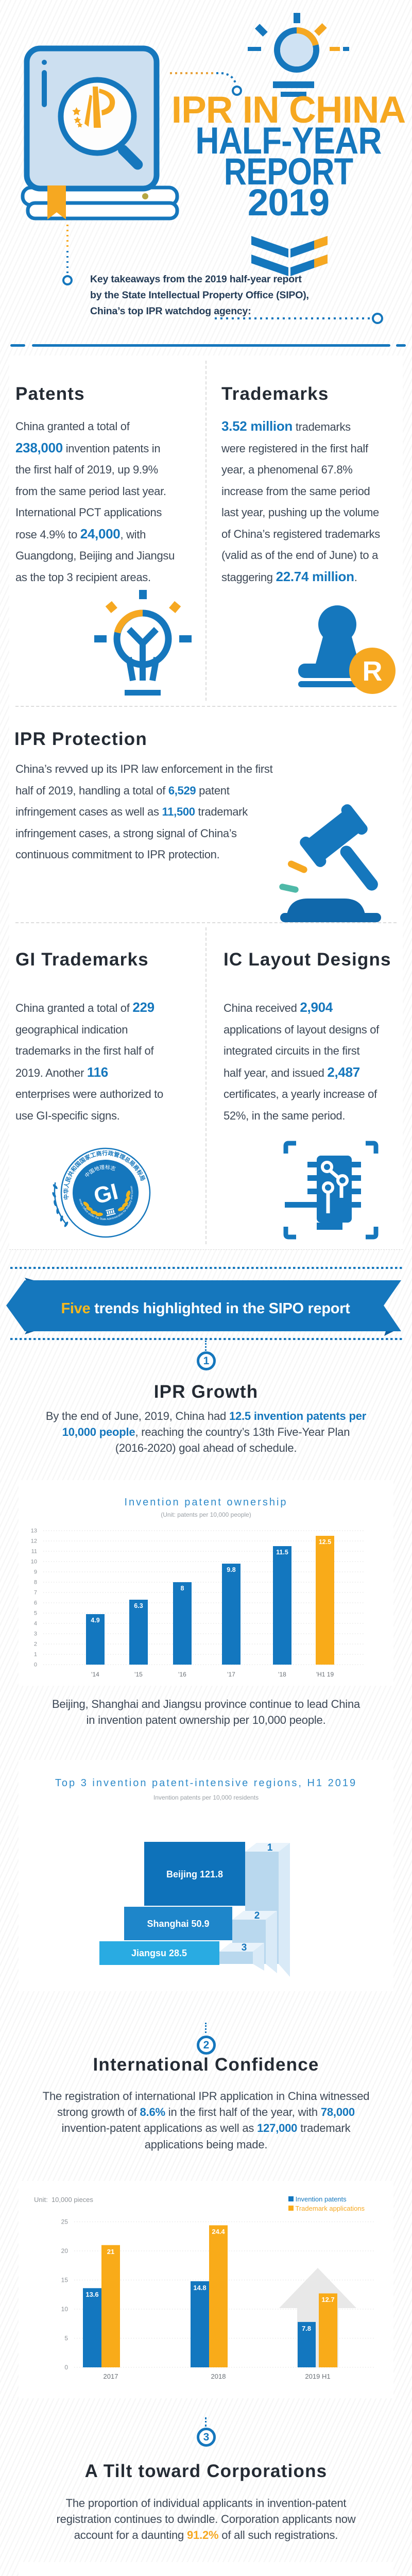 This screenshot has width=412, height=2576. I want to click on svg-text: '17, so click(231, 1674).